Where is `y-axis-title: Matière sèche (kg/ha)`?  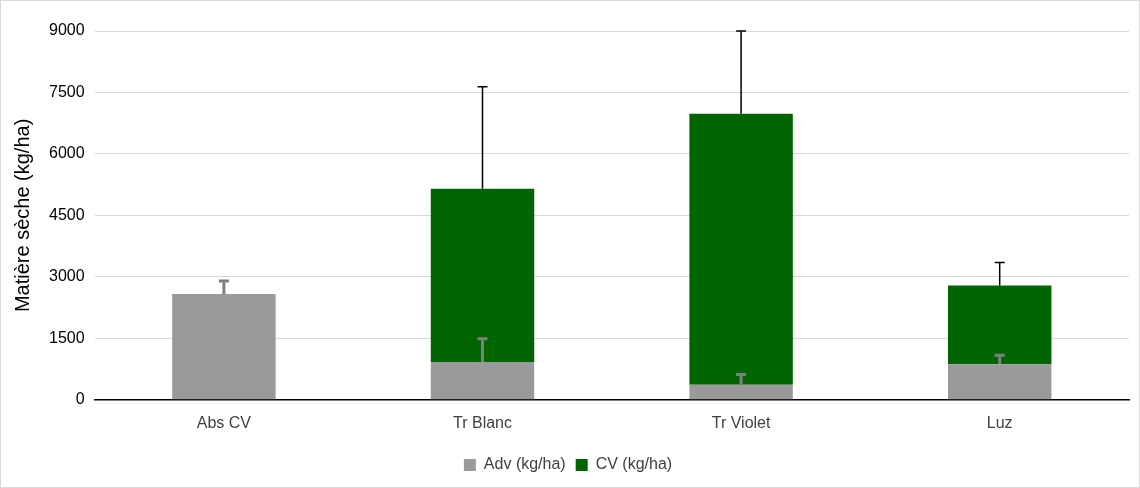 y-axis-title: Matière sèche (kg/ha) is located at coordinates (21, 215).